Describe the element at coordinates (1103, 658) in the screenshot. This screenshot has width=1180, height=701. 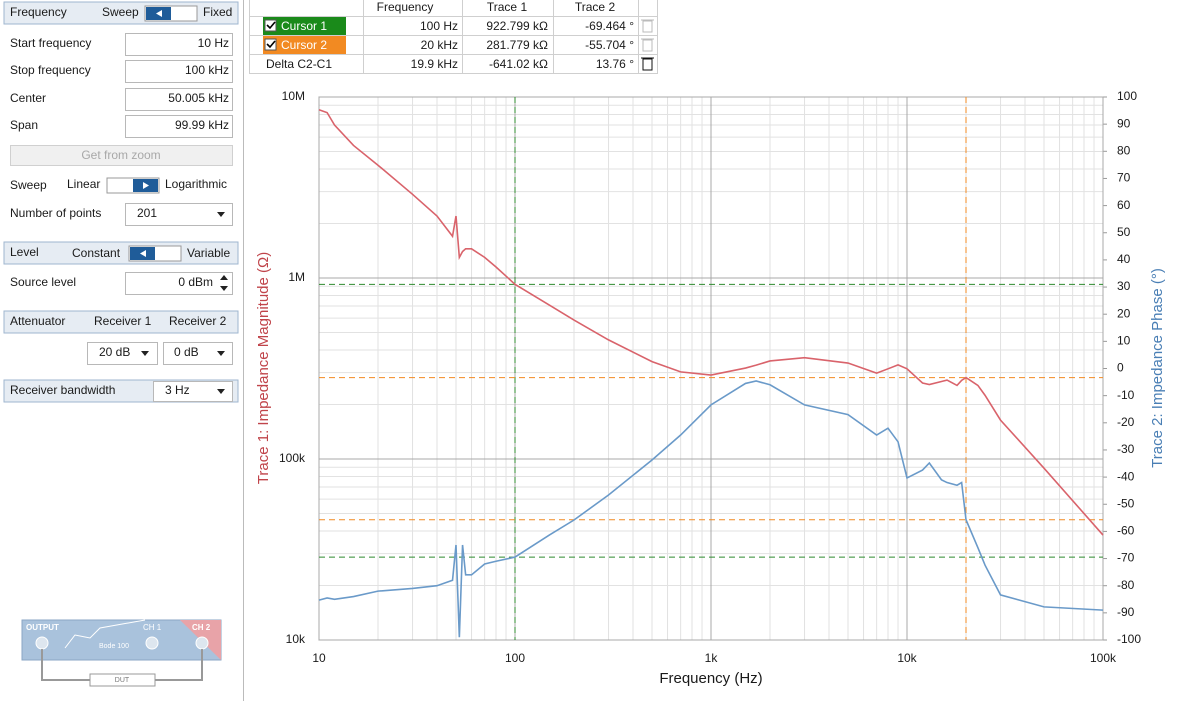
I see `x-tick-label: 100k` at that location.